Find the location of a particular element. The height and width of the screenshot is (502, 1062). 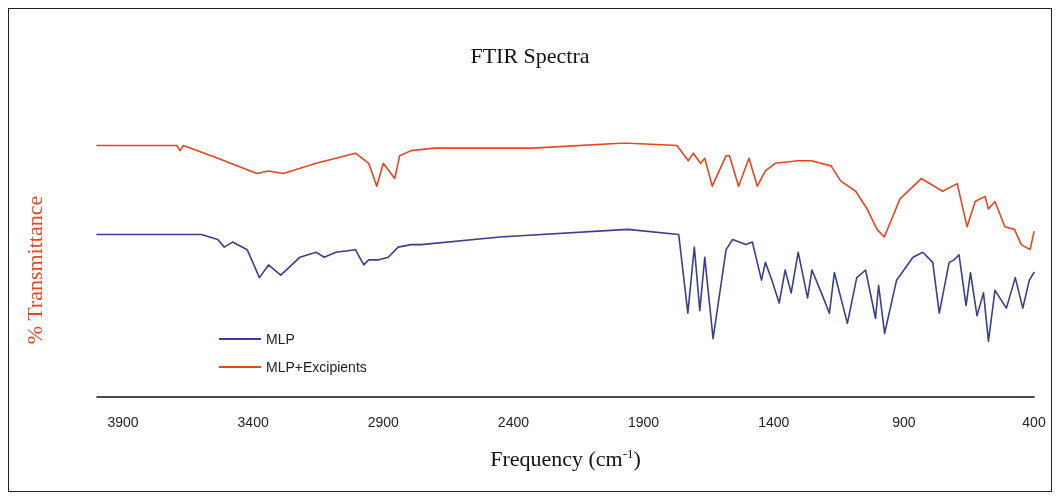

chart-title: FTIR Spectra is located at coordinates (530, 55).